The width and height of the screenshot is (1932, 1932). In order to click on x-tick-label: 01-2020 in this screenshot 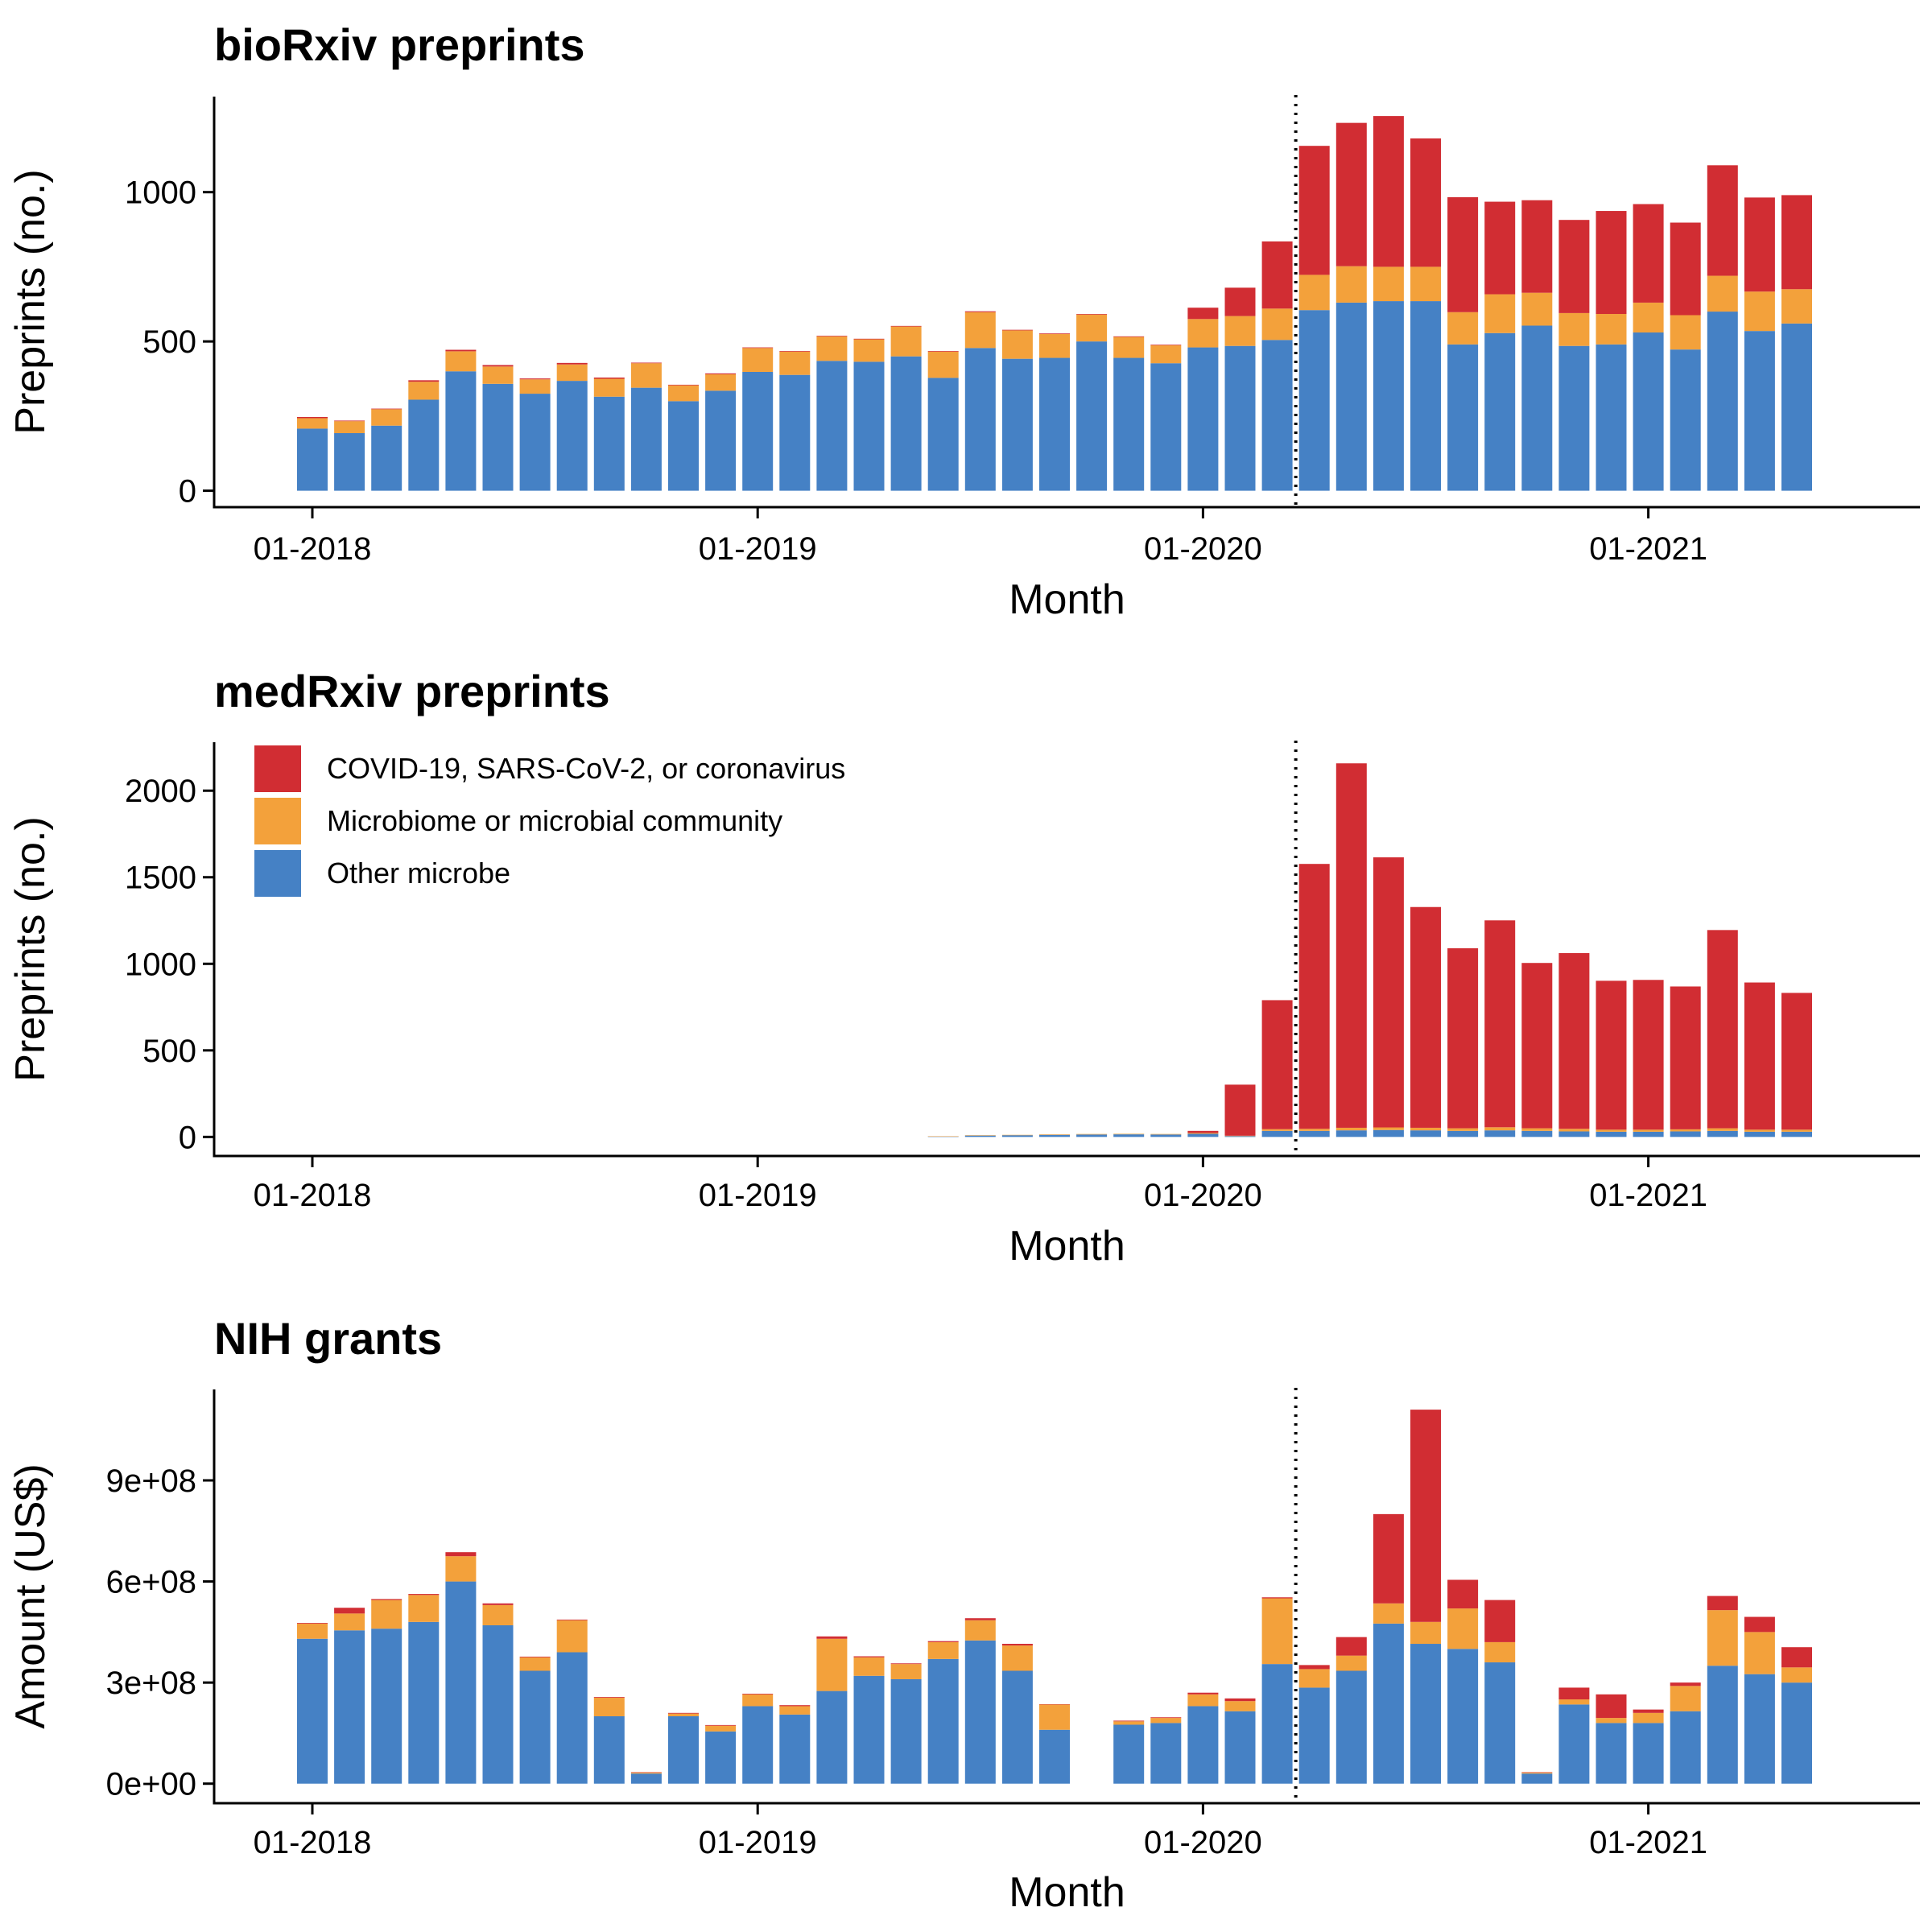, I will do `click(1203, 1195)`.